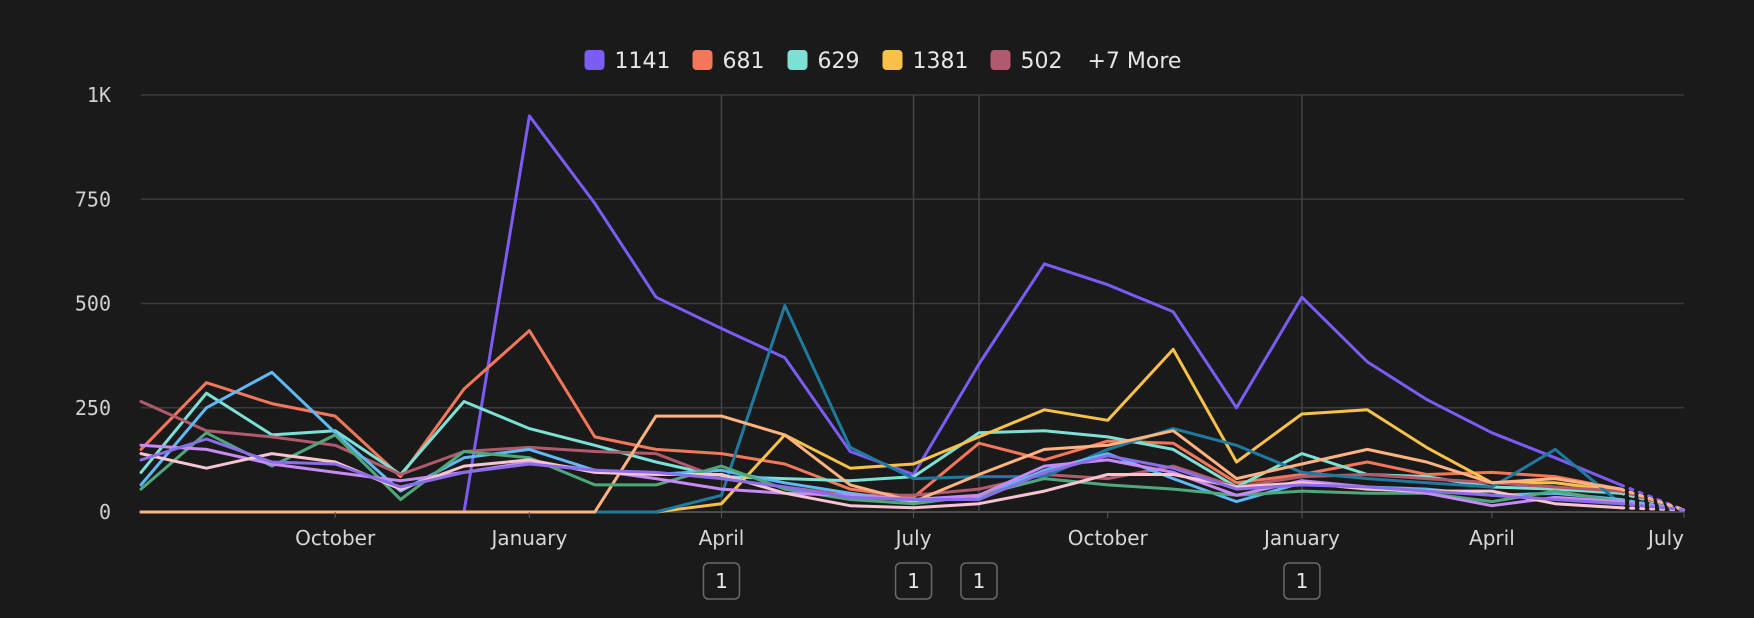 Image resolution: width=1754 pixels, height=618 pixels. I want to click on legend-item: 1141, so click(627, 61).